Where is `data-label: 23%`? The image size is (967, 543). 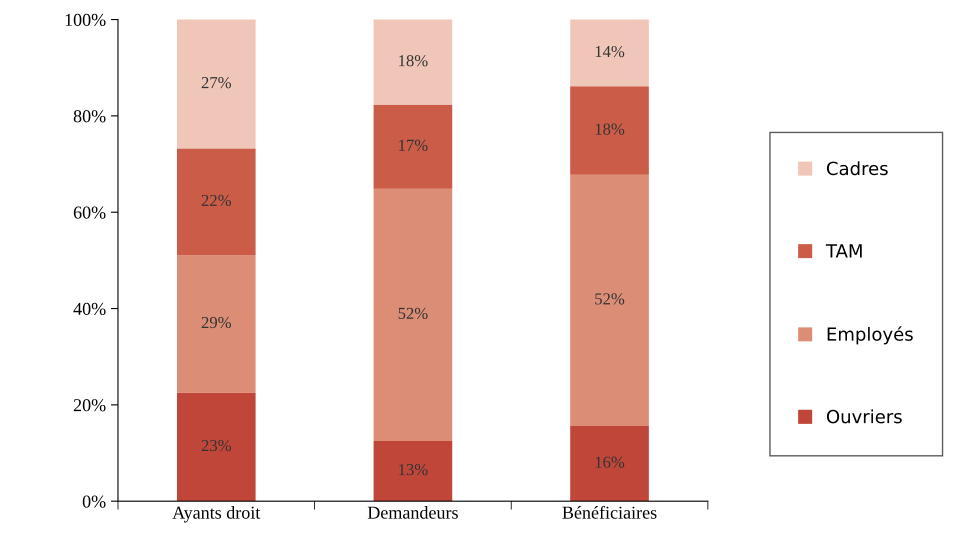 data-label: 23% is located at coordinates (216, 446).